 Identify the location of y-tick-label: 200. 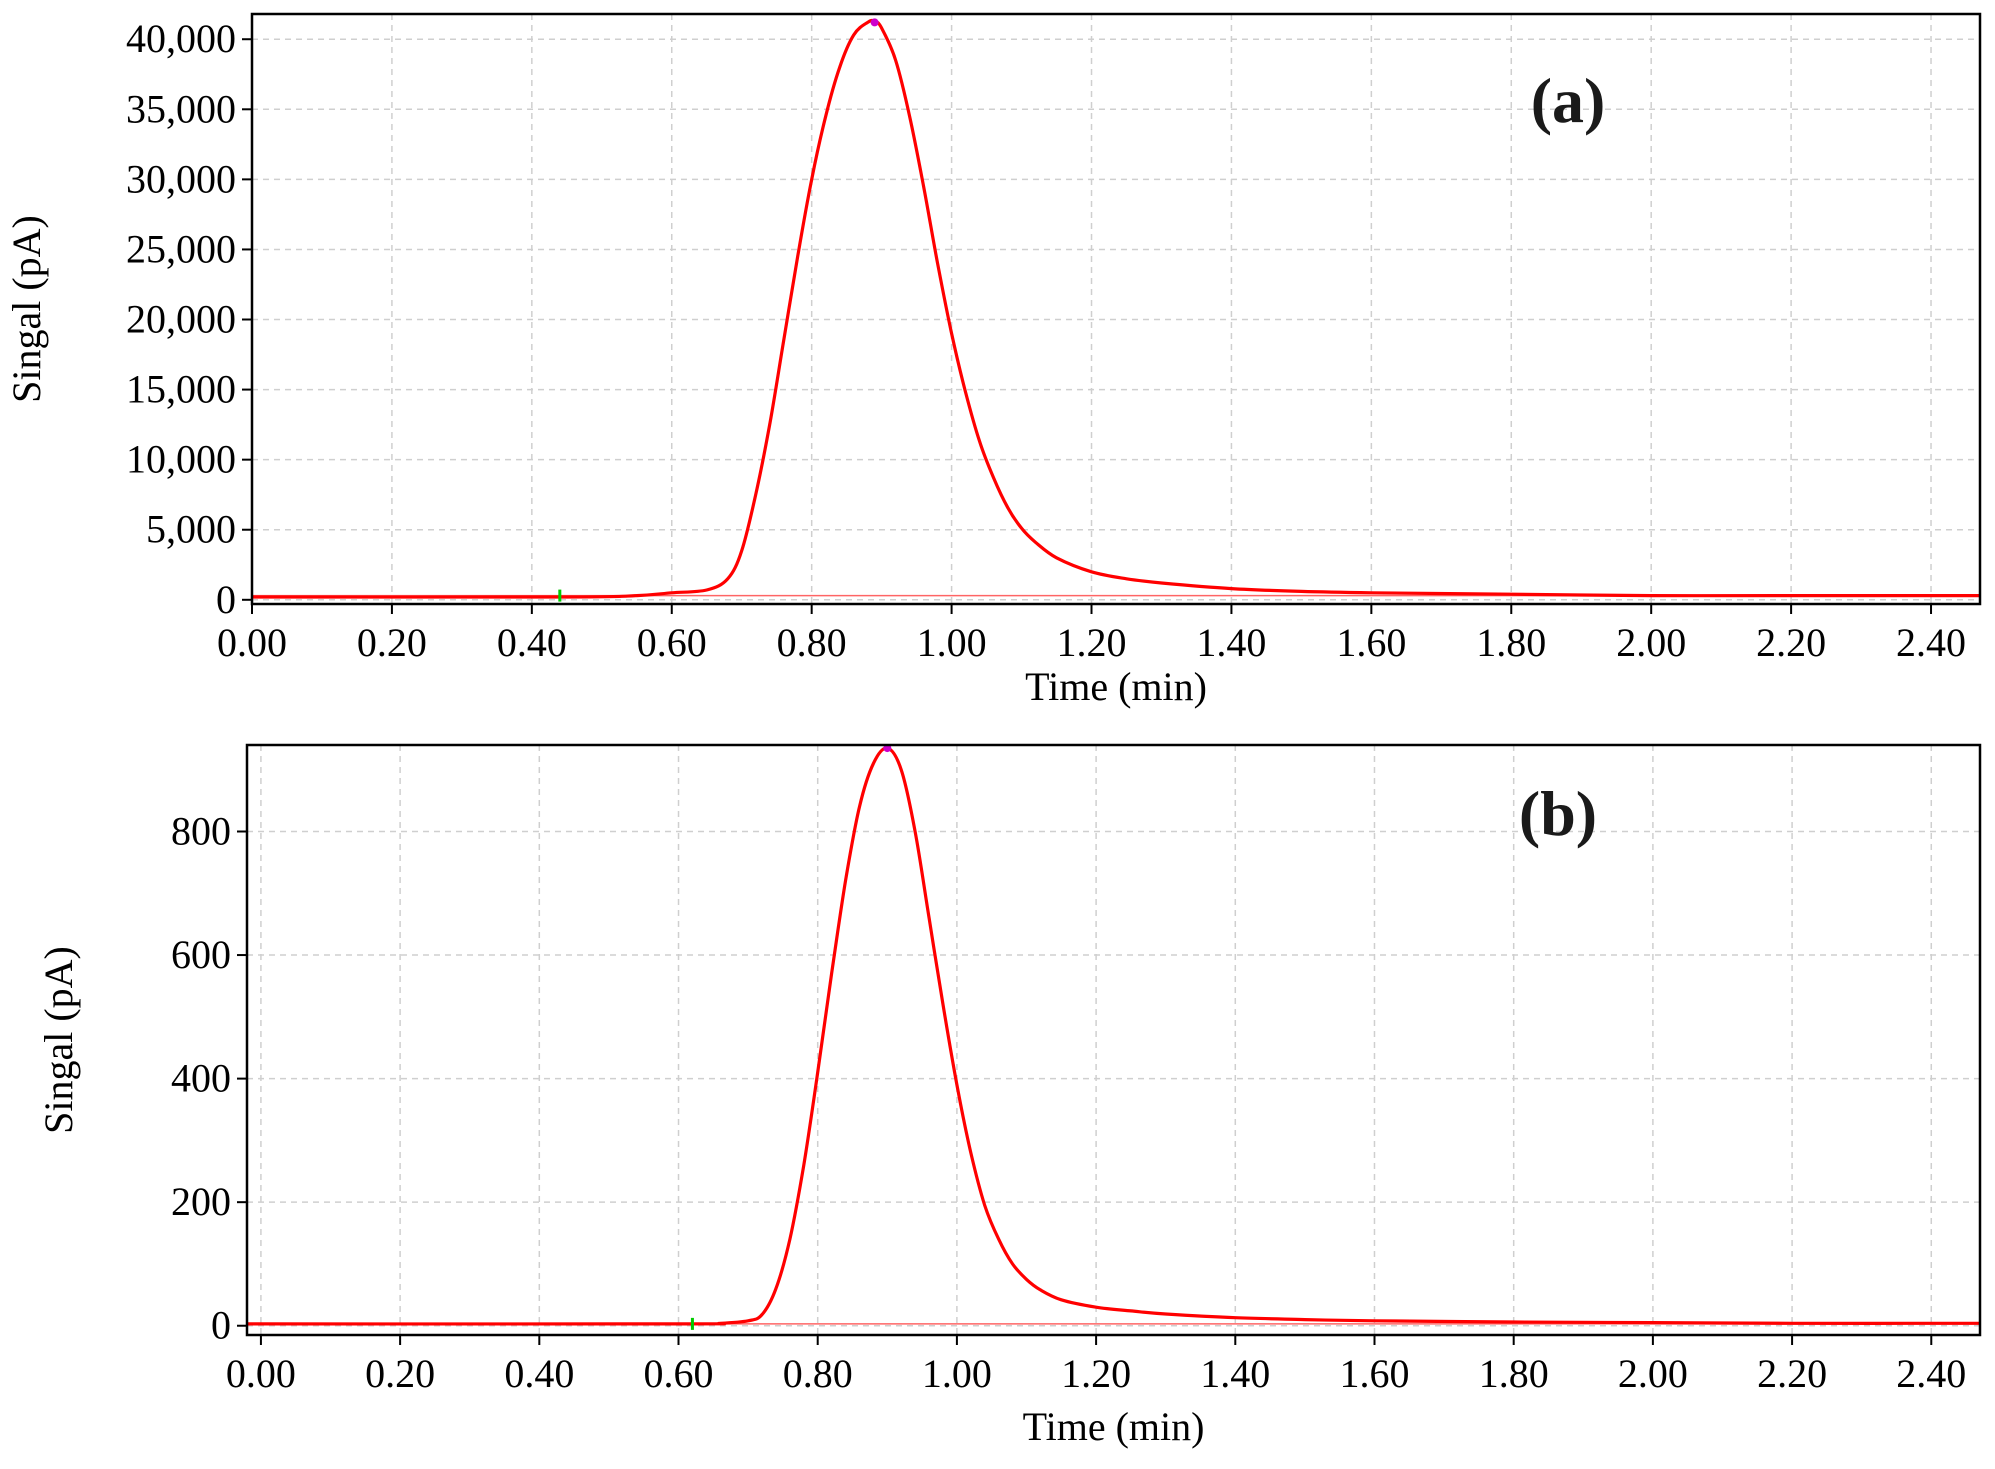
(201, 1201).